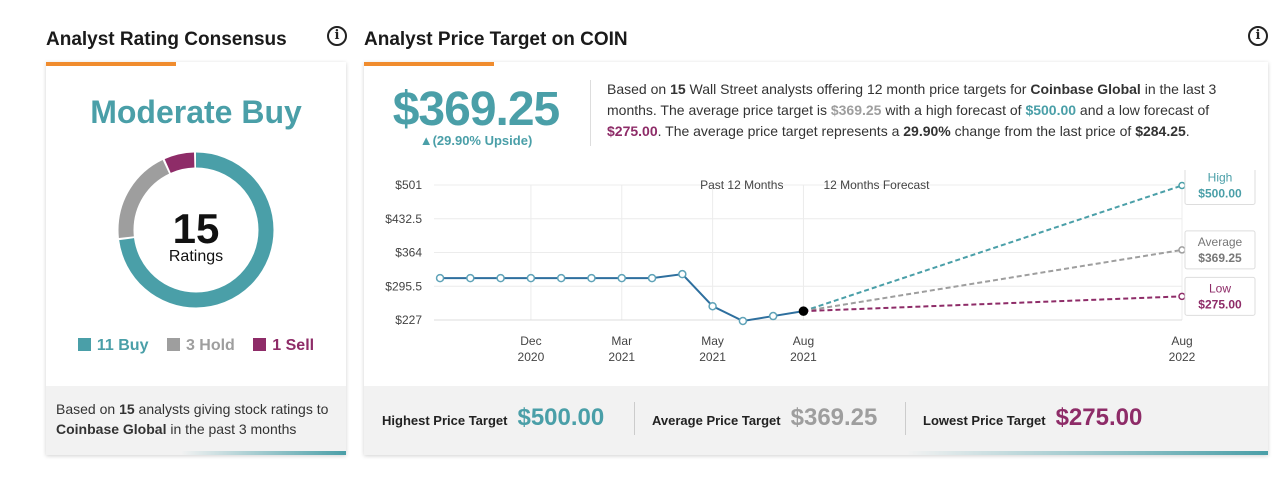 The height and width of the screenshot is (499, 1280). What do you see at coordinates (1220, 258) in the screenshot?
I see `forecast-label-value: $369.25` at bounding box center [1220, 258].